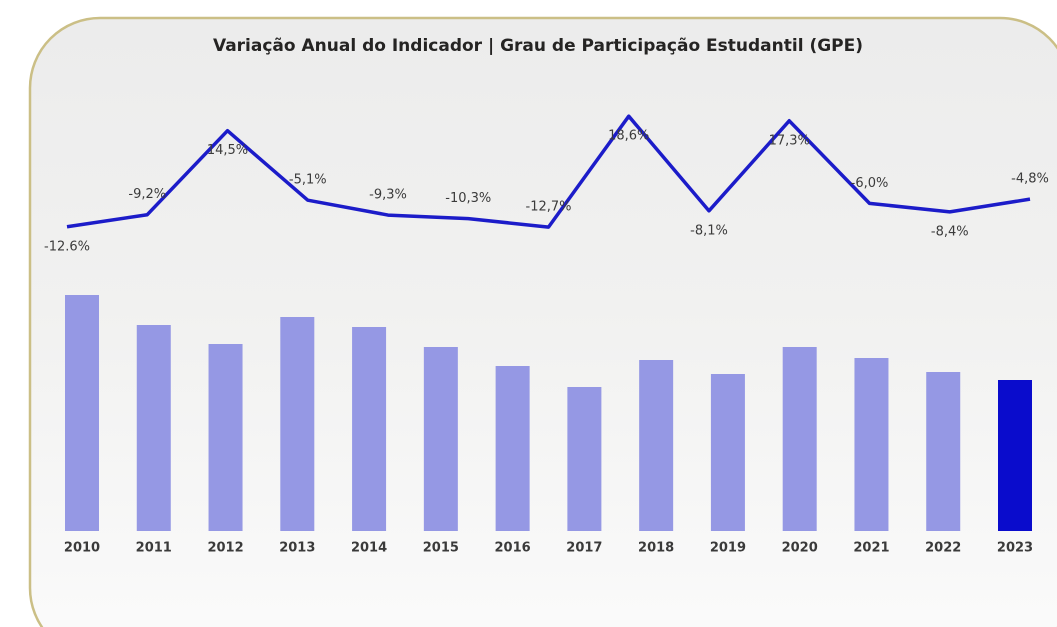 The image size is (1057, 627). Describe the element at coordinates (67, 246) in the screenshot. I see `data-label: -12.6%` at that location.